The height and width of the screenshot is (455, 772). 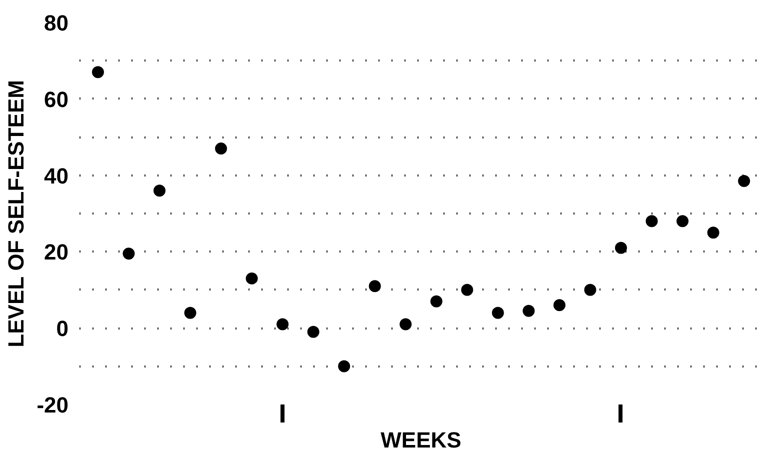 What do you see at coordinates (52, 405) in the screenshot?
I see `y-tick-label: -20` at bounding box center [52, 405].